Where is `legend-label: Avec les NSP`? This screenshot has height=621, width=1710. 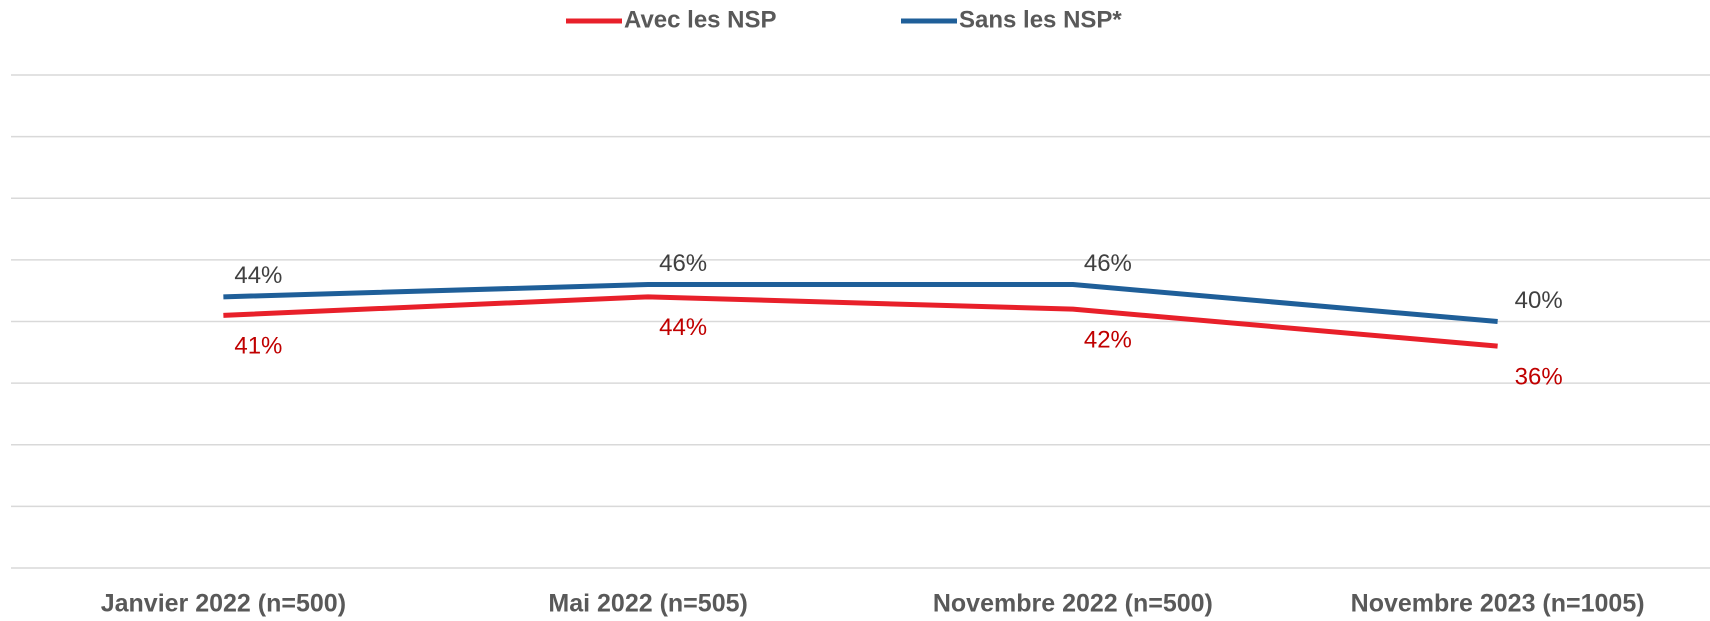 legend-label: Avec les NSP is located at coordinates (700, 19).